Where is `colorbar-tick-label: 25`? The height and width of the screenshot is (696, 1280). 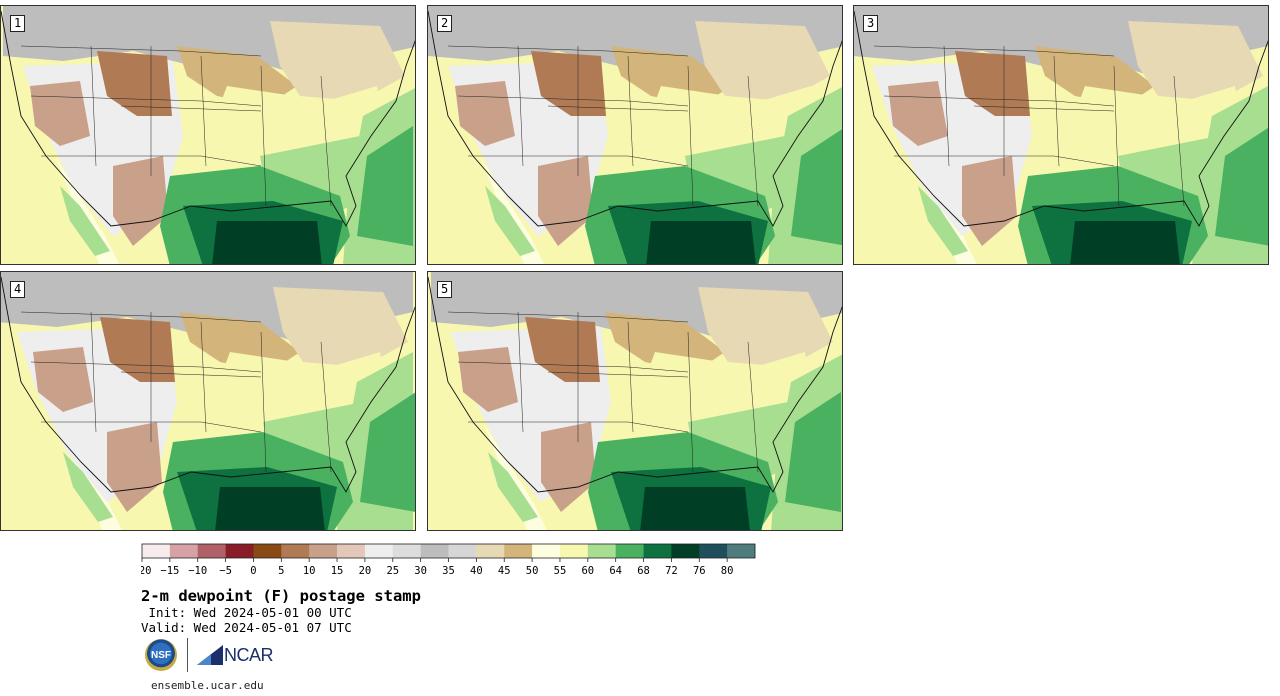 colorbar-tick-label: 25 is located at coordinates (392, 571).